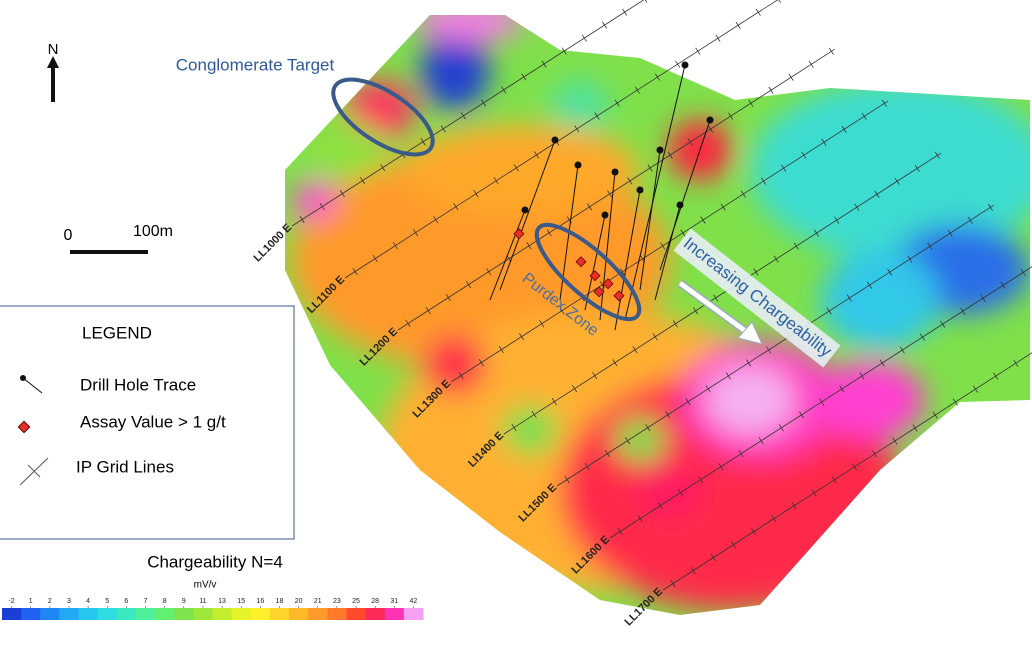  I want to click on north-label: N, so click(53, 49).